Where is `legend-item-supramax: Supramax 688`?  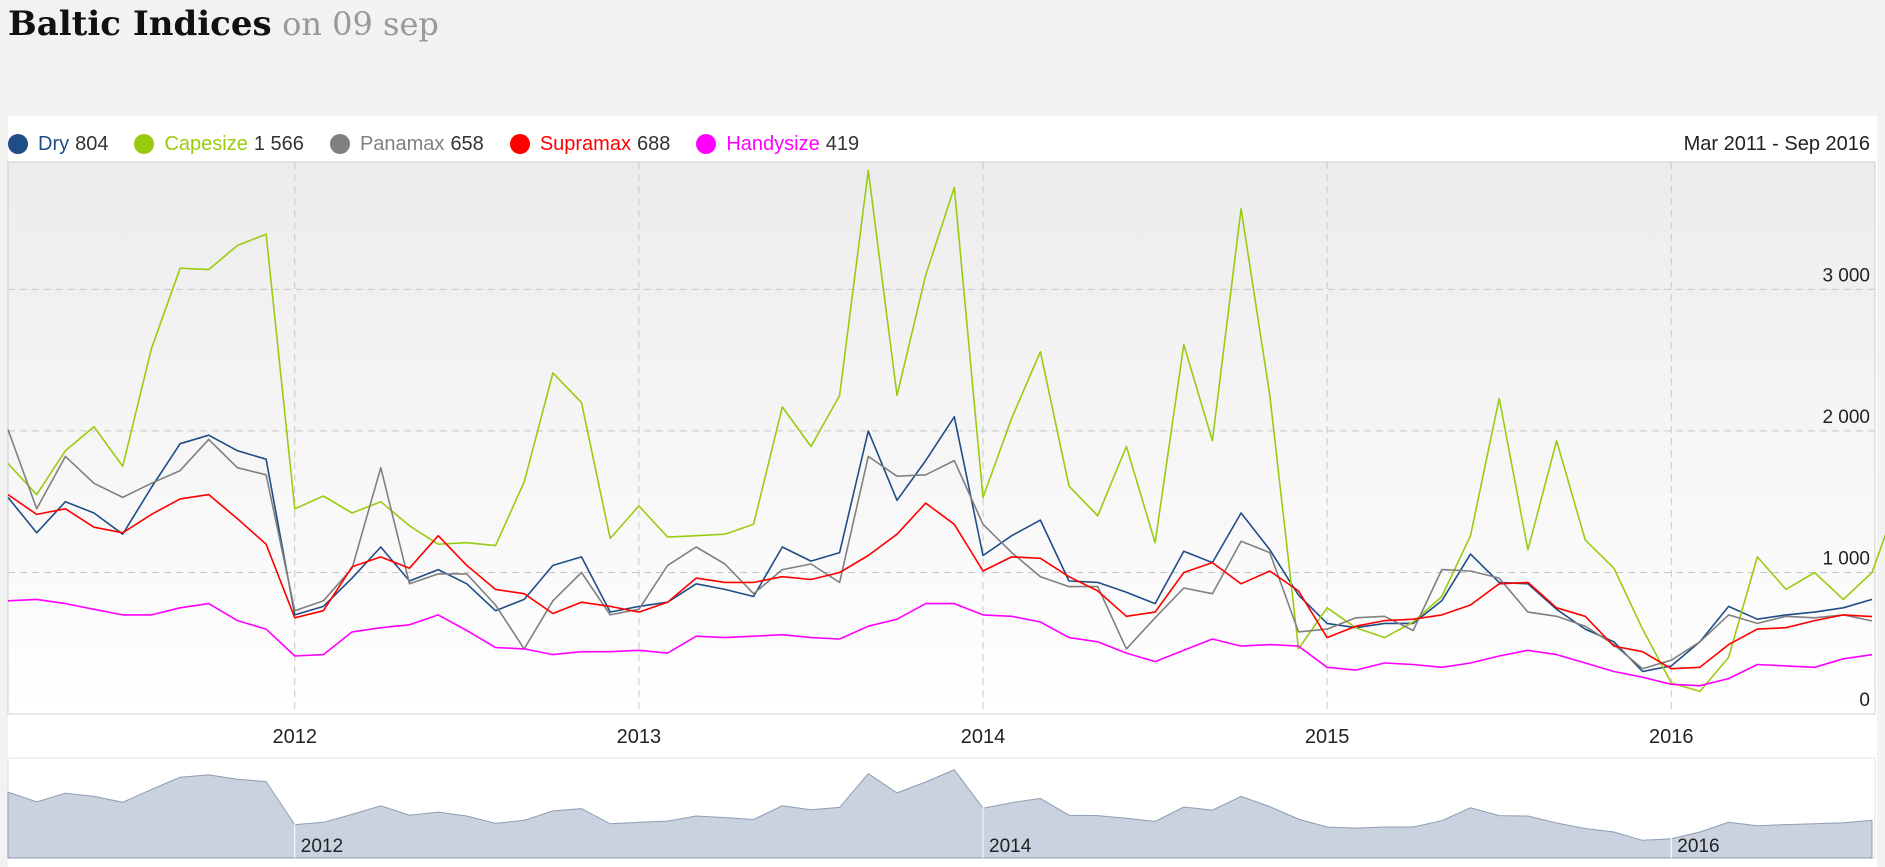 legend-item-supramax: Supramax 688 is located at coordinates (590, 144).